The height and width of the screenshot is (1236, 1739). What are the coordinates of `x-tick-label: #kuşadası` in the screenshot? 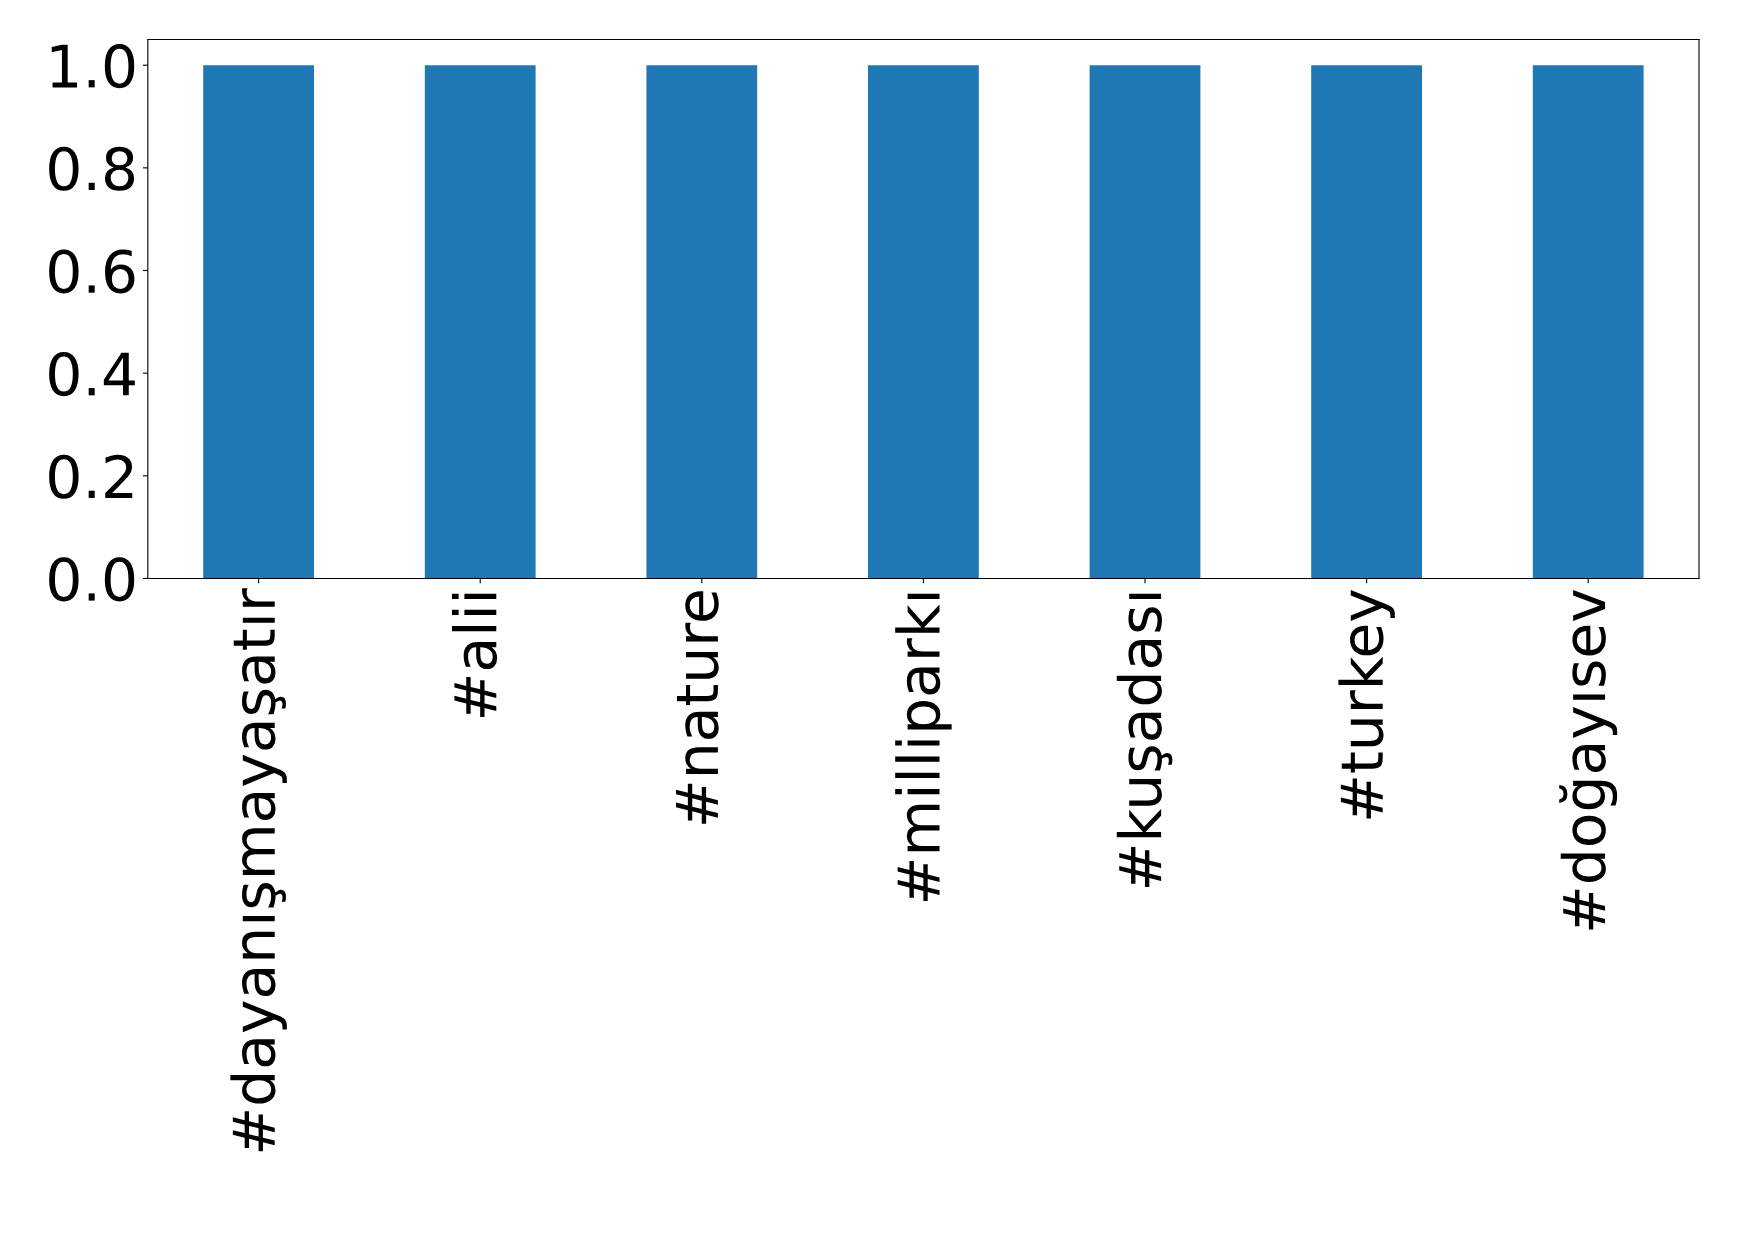 It's located at (1144, 740).